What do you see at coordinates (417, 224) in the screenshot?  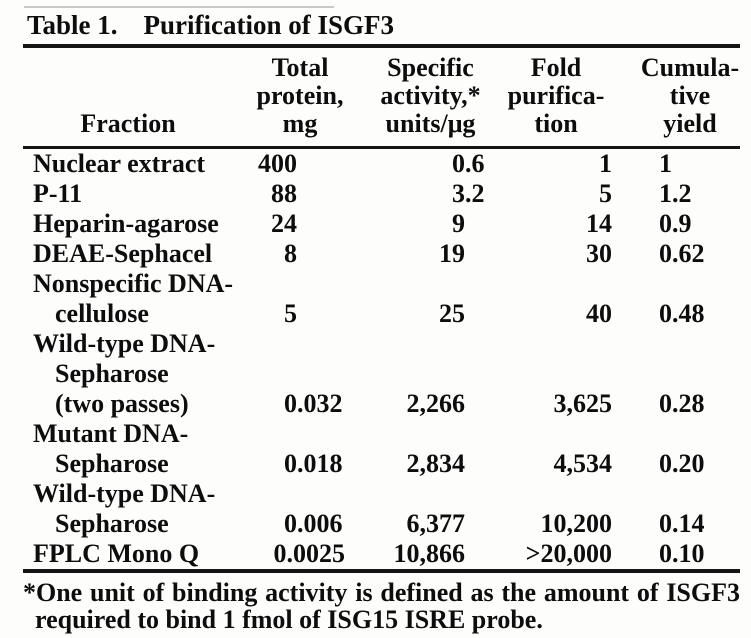 I see `cell-specific_activity: 9` at bounding box center [417, 224].